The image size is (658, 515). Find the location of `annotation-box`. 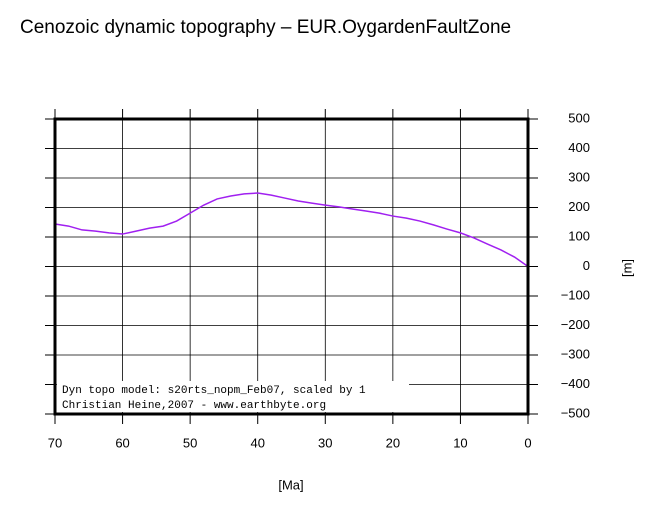

annotation-box is located at coordinates (233, 396).